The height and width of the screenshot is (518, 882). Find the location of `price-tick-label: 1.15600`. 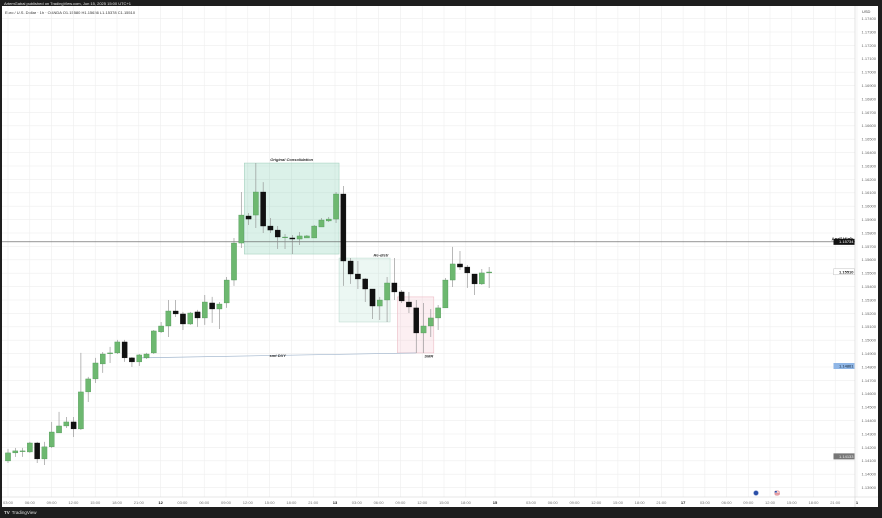

price-tick-label: 1.15600 is located at coordinates (869, 259).